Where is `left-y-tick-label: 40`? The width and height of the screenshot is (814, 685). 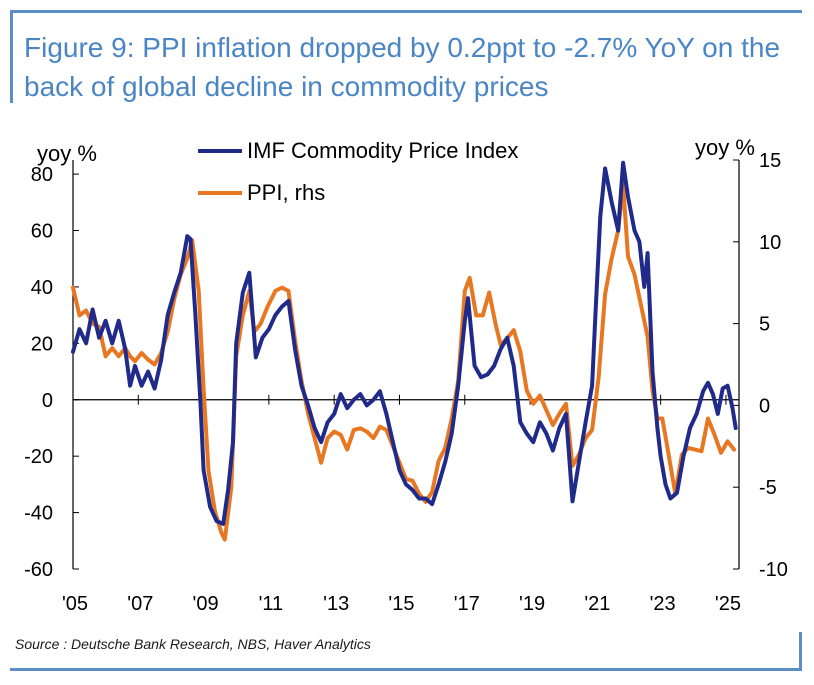 left-y-tick-label: 40 is located at coordinates (42, 288).